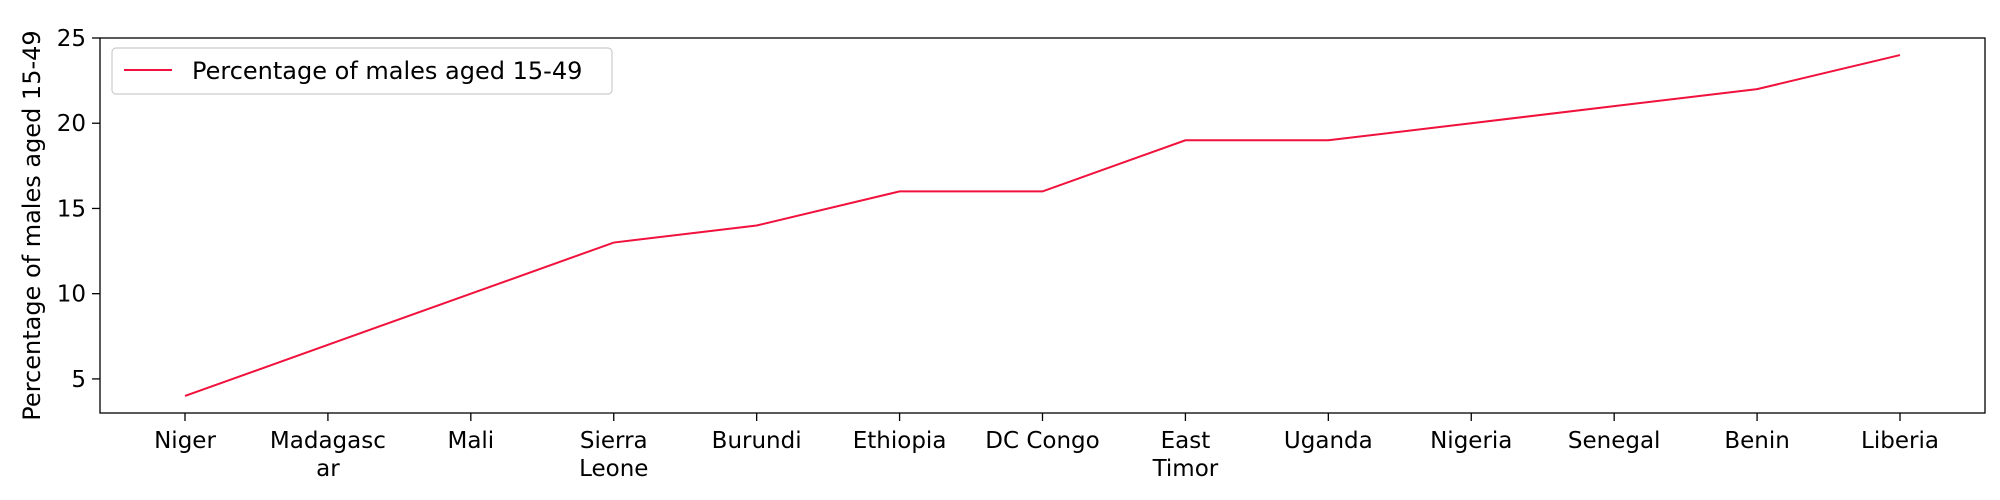 The width and height of the screenshot is (2000, 500). Describe the element at coordinates (757, 441) in the screenshot. I see `x-tick-label: Burundi` at that location.